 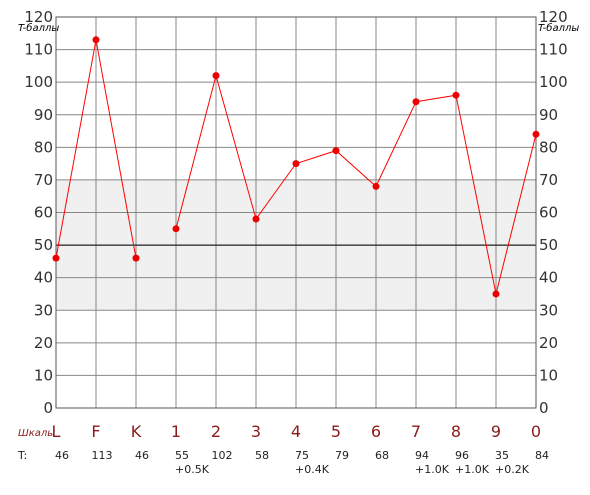 What do you see at coordinates (216, 431) in the screenshot?
I see `scale-label-2: 2` at bounding box center [216, 431].